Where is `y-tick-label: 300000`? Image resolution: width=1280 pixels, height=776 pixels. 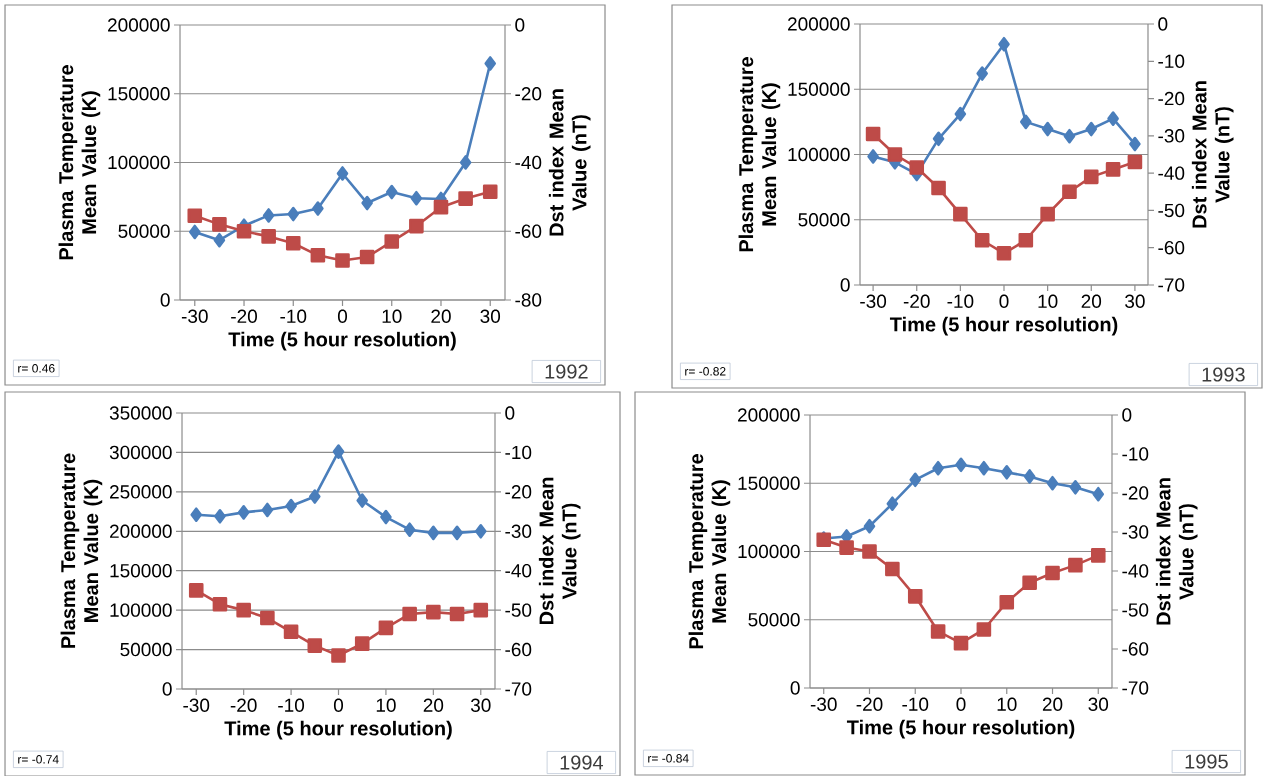 y-tick-label: 300000 is located at coordinates (140, 452).